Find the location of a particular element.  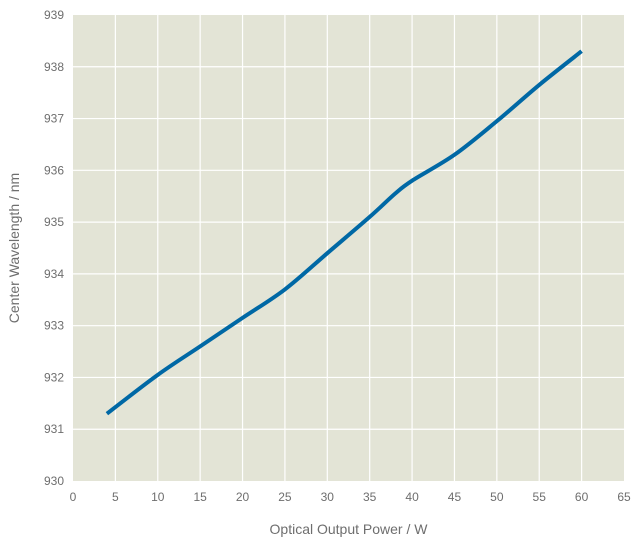

y-tick-label: 935 is located at coordinates (54, 222).